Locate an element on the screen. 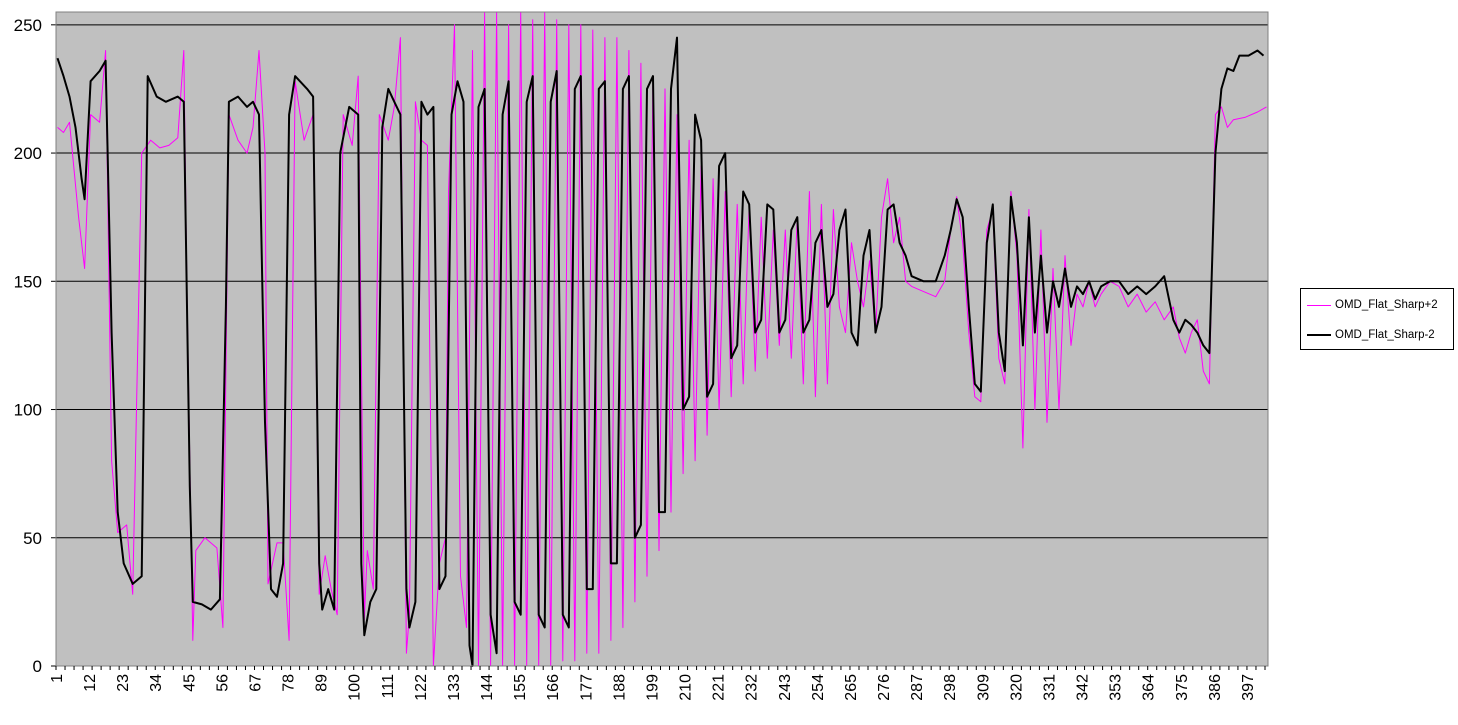 Image resolution: width=1458 pixels, height=725 pixels. y-tick-label: 100 is located at coordinates (28, 410).